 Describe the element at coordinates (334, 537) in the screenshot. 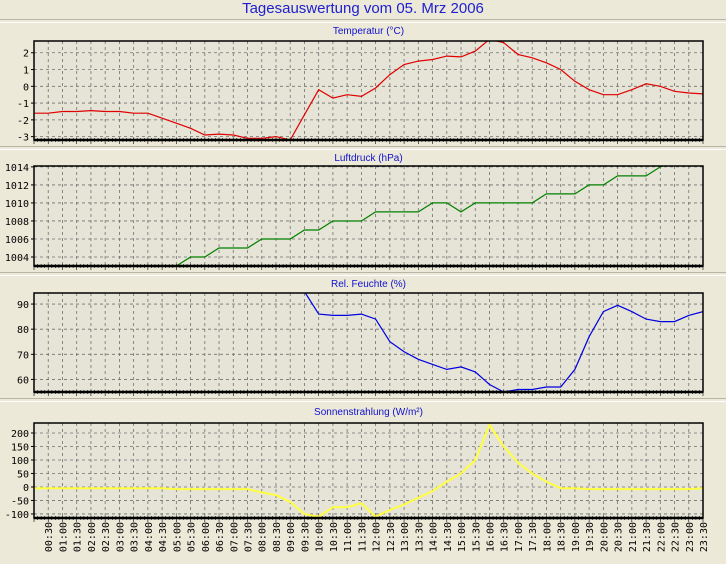

I see `x-tick-label: 10:30` at that location.